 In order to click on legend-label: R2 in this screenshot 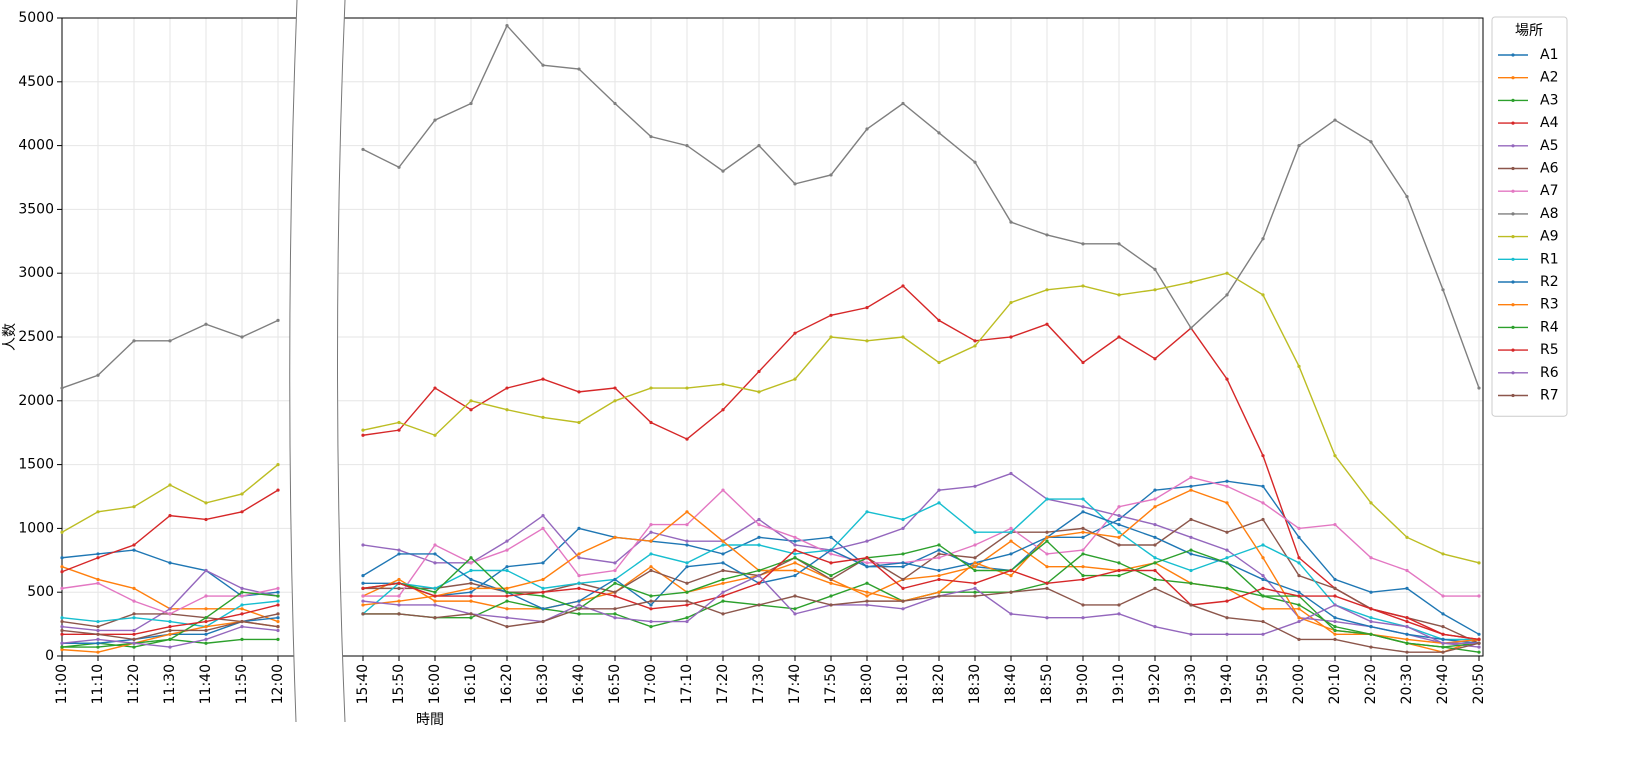, I will do `click(1549, 282)`.